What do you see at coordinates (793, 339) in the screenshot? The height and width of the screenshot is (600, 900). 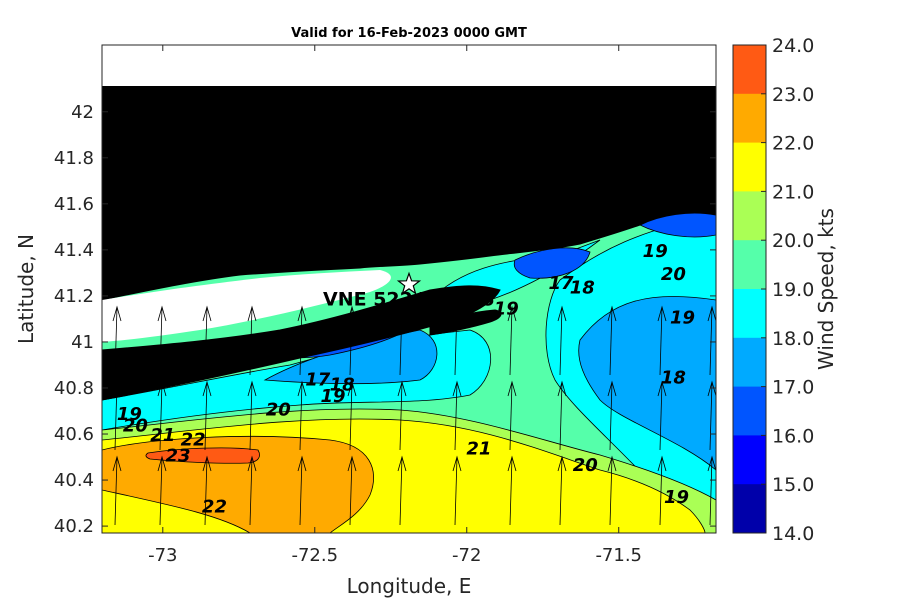 I see `colorbar-tick-label: 18.0` at bounding box center [793, 339].